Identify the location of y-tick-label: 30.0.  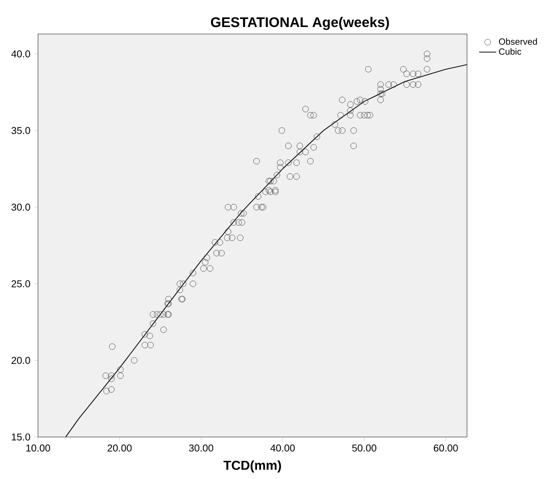
(20, 207).